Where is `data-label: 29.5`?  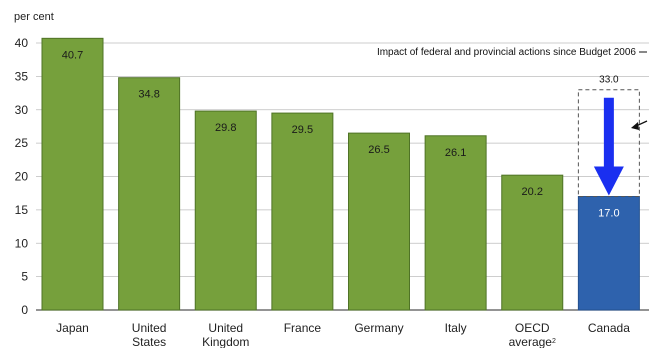 data-label: 29.5 is located at coordinates (302, 130).